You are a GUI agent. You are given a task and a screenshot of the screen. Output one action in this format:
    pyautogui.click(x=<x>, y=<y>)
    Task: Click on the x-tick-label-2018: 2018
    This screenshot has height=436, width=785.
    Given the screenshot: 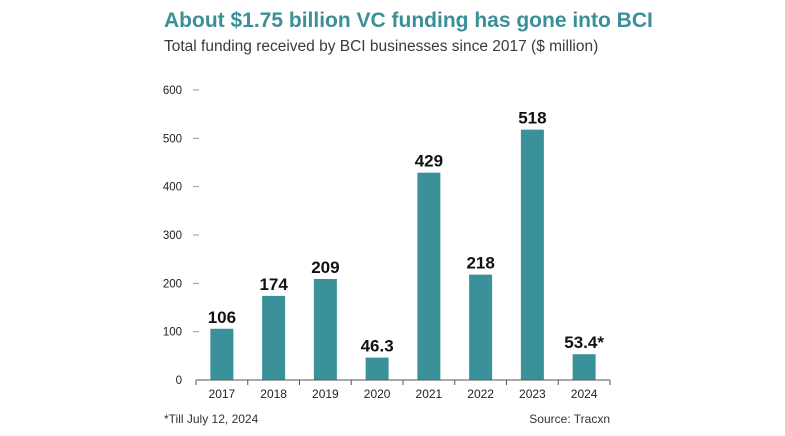 What is the action you would take?
    pyautogui.click(x=273, y=394)
    